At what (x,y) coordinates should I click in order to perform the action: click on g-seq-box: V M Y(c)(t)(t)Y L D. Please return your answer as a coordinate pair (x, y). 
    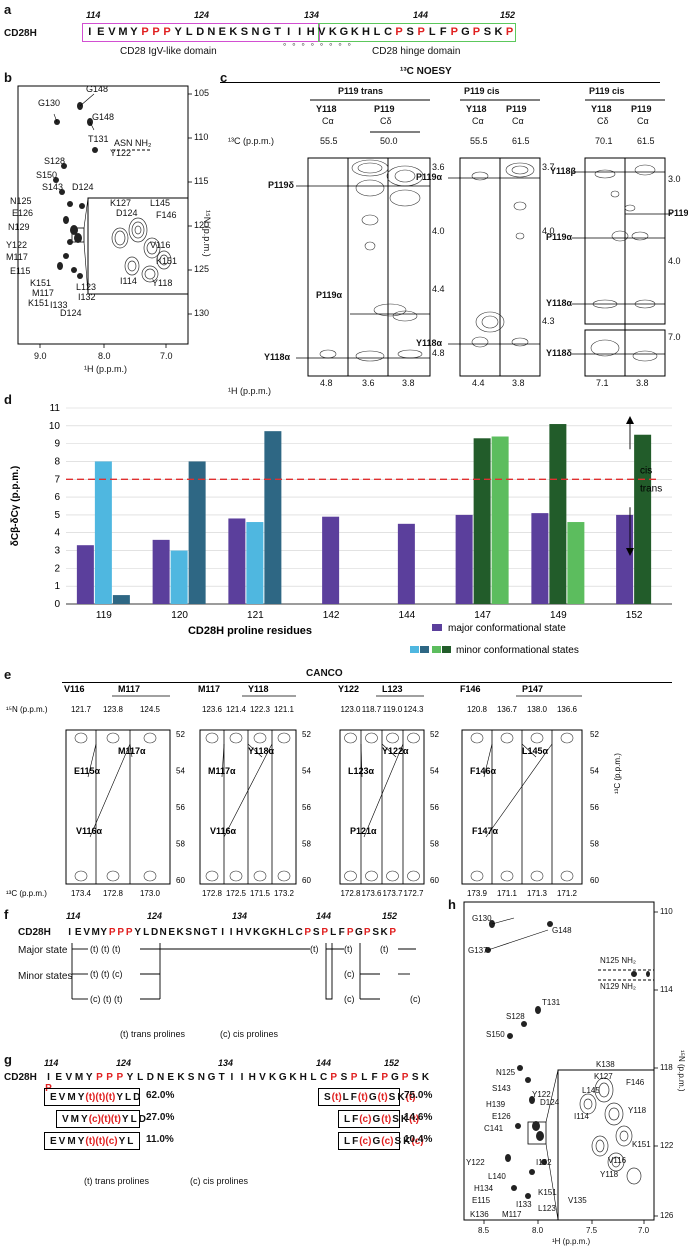
    Looking at the image, I should click on (101, 1119).